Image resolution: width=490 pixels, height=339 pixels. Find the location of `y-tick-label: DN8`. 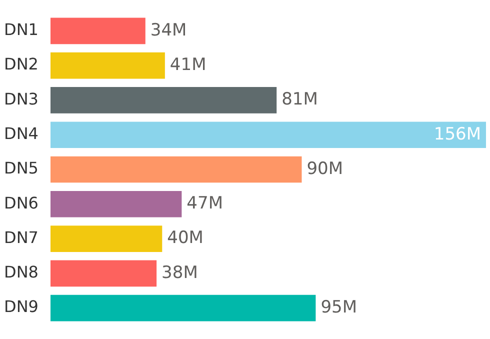

y-tick-label: DN8 is located at coordinates (21, 272).